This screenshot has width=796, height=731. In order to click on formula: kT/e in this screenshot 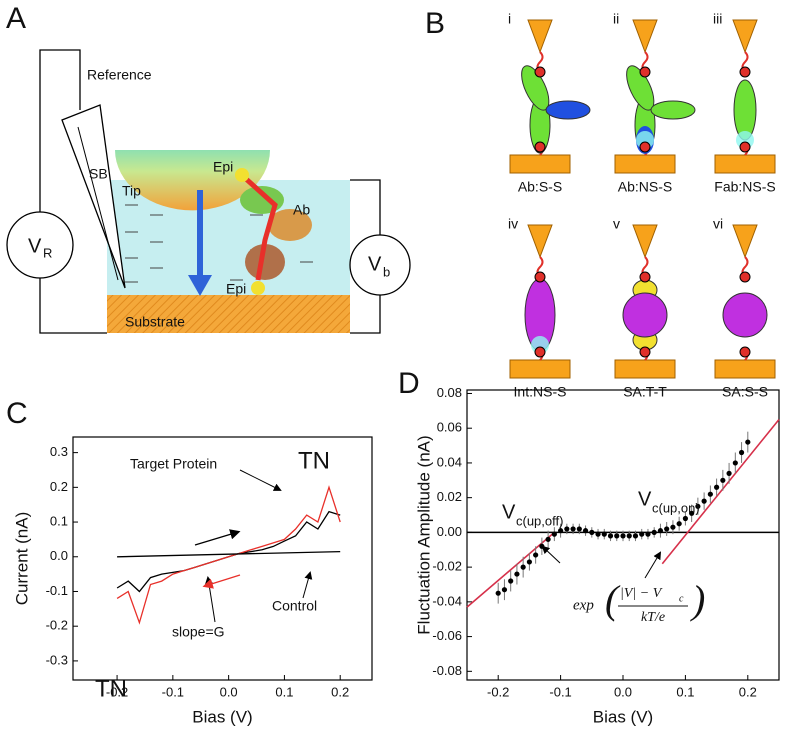, I will do `click(653, 617)`.